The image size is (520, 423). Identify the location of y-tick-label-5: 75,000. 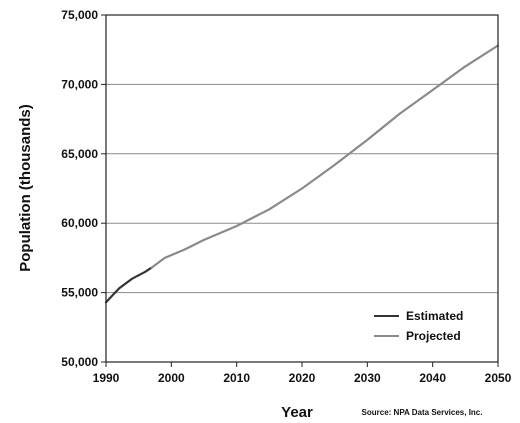
(79, 15).